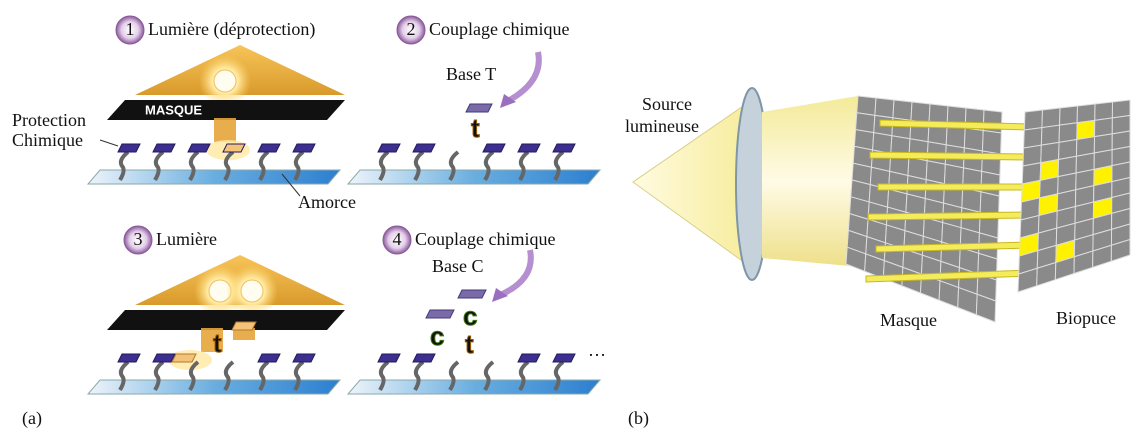  What do you see at coordinates (327, 202) in the screenshot?
I see `primer-label: Amorce` at bounding box center [327, 202].